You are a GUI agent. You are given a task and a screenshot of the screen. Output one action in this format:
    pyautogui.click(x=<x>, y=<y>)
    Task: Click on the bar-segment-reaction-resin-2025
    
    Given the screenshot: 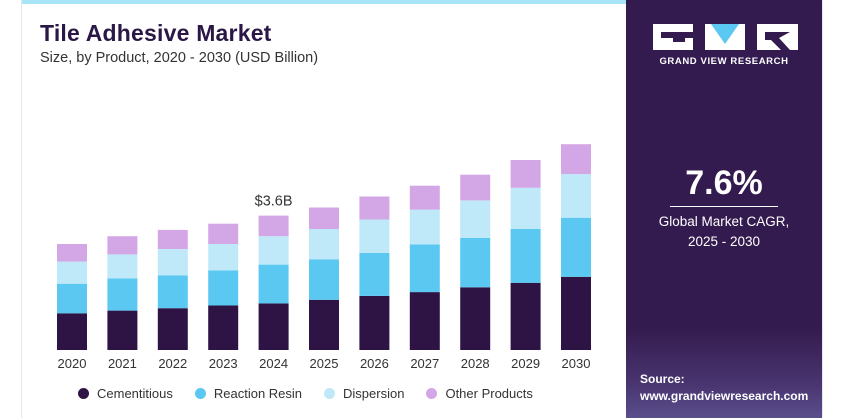 What is the action you would take?
    pyautogui.click(x=324, y=279)
    